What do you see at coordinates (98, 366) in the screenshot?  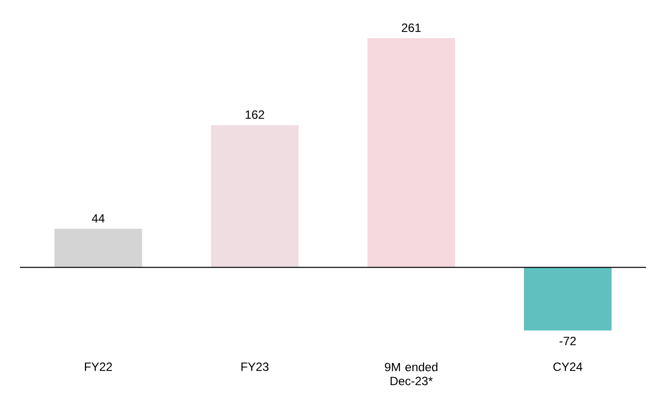 I see `x-tick-label: FY22` at bounding box center [98, 366].